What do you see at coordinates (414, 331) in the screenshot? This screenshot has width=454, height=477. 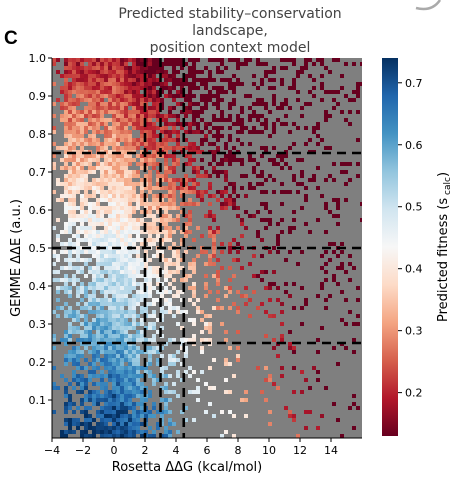 I see `colorbar-tick-label: 0.3` at bounding box center [414, 331].